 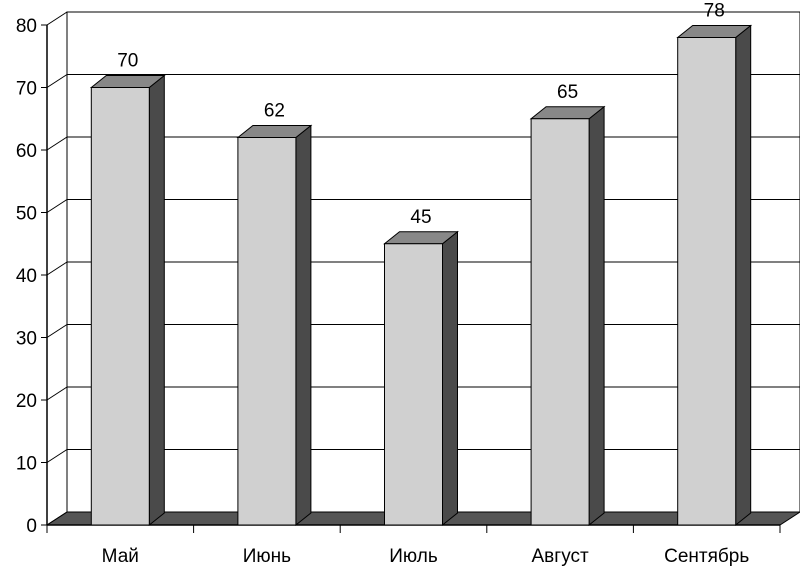 What do you see at coordinates (274, 111) in the screenshot?
I see `value-label: 62` at bounding box center [274, 111].